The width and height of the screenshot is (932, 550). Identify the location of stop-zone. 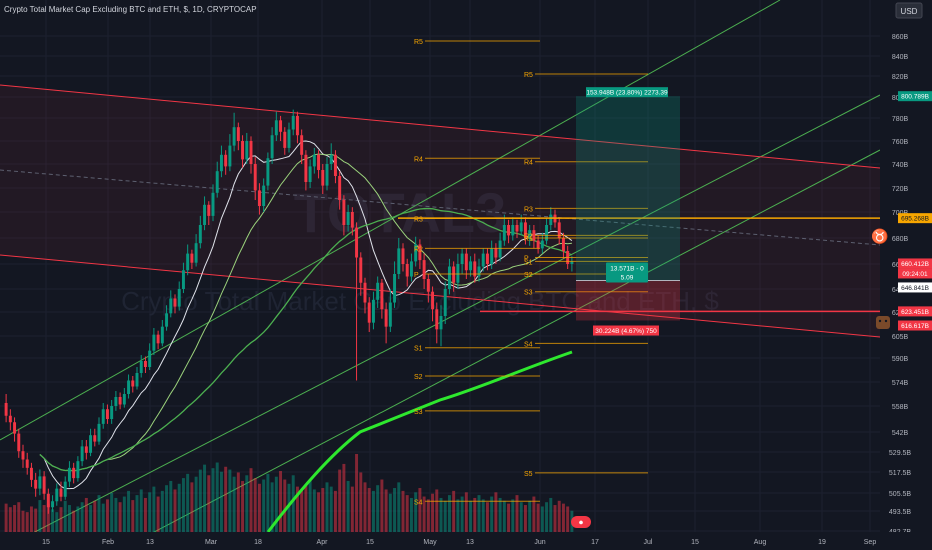
(628, 300).